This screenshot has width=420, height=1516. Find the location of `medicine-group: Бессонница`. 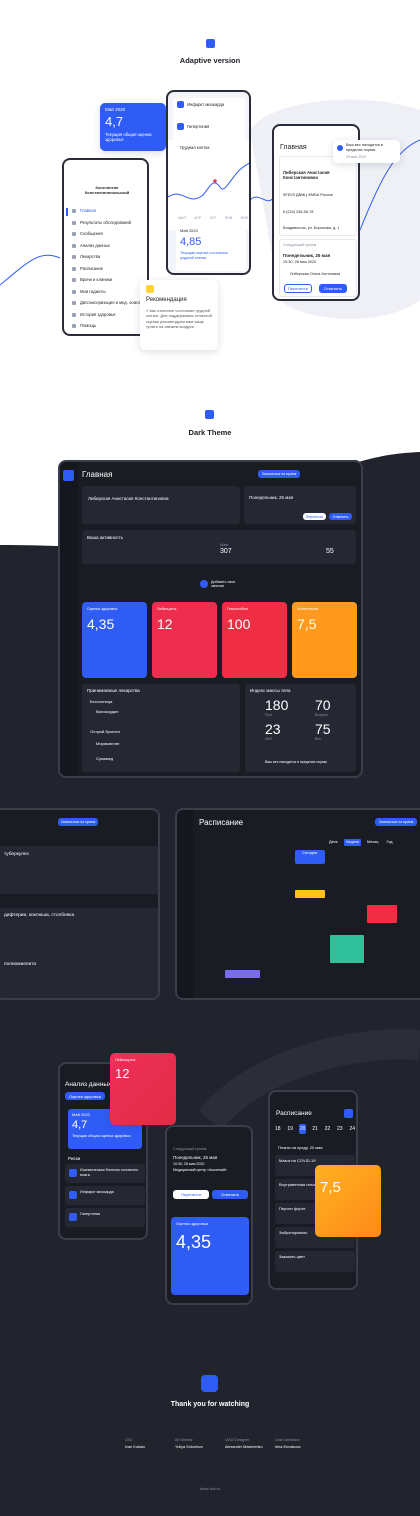

medicine-group: Бессонница is located at coordinates (101, 701).